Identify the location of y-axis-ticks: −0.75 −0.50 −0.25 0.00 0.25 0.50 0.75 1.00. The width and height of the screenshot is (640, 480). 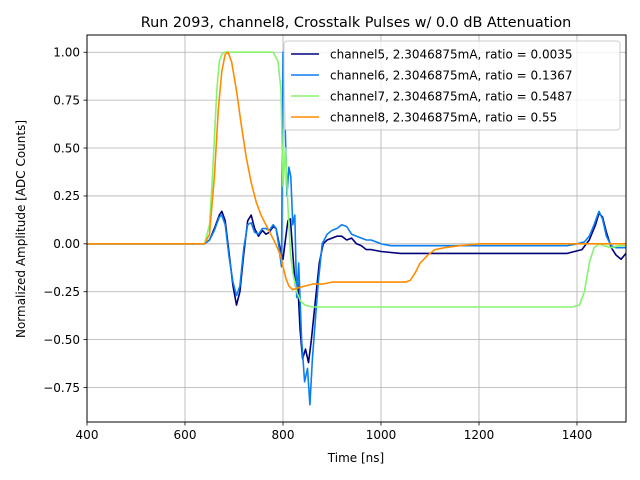
(65, 220).